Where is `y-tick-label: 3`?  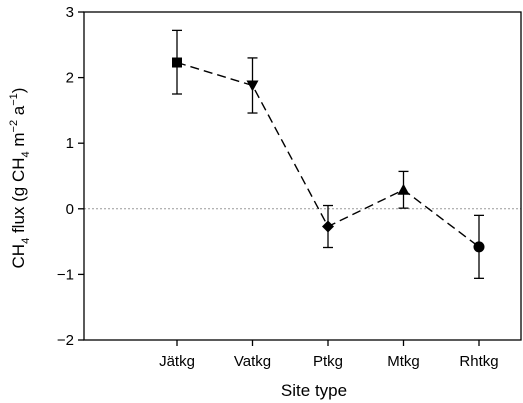 y-tick-label: 3 is located at coordinates (70, 12).